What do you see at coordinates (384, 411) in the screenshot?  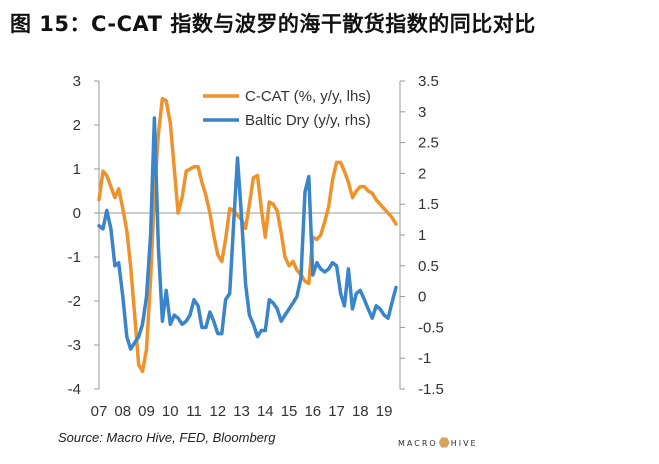 I see `x-tick-label: 19` at bounding box center [384, 411].